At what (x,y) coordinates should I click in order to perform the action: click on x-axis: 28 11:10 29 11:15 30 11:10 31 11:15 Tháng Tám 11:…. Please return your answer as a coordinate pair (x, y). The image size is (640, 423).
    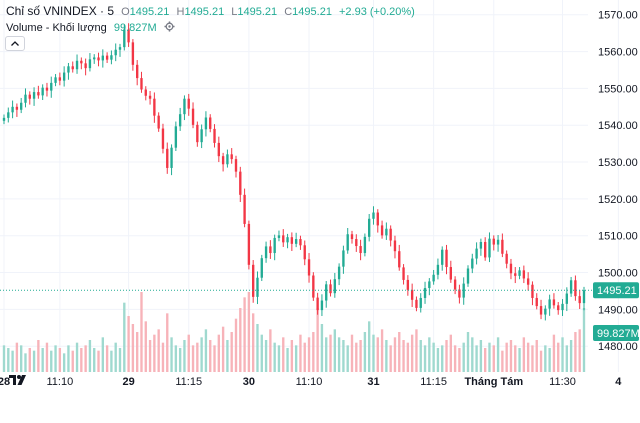
    Looking at the image, I should click on (311, 382).